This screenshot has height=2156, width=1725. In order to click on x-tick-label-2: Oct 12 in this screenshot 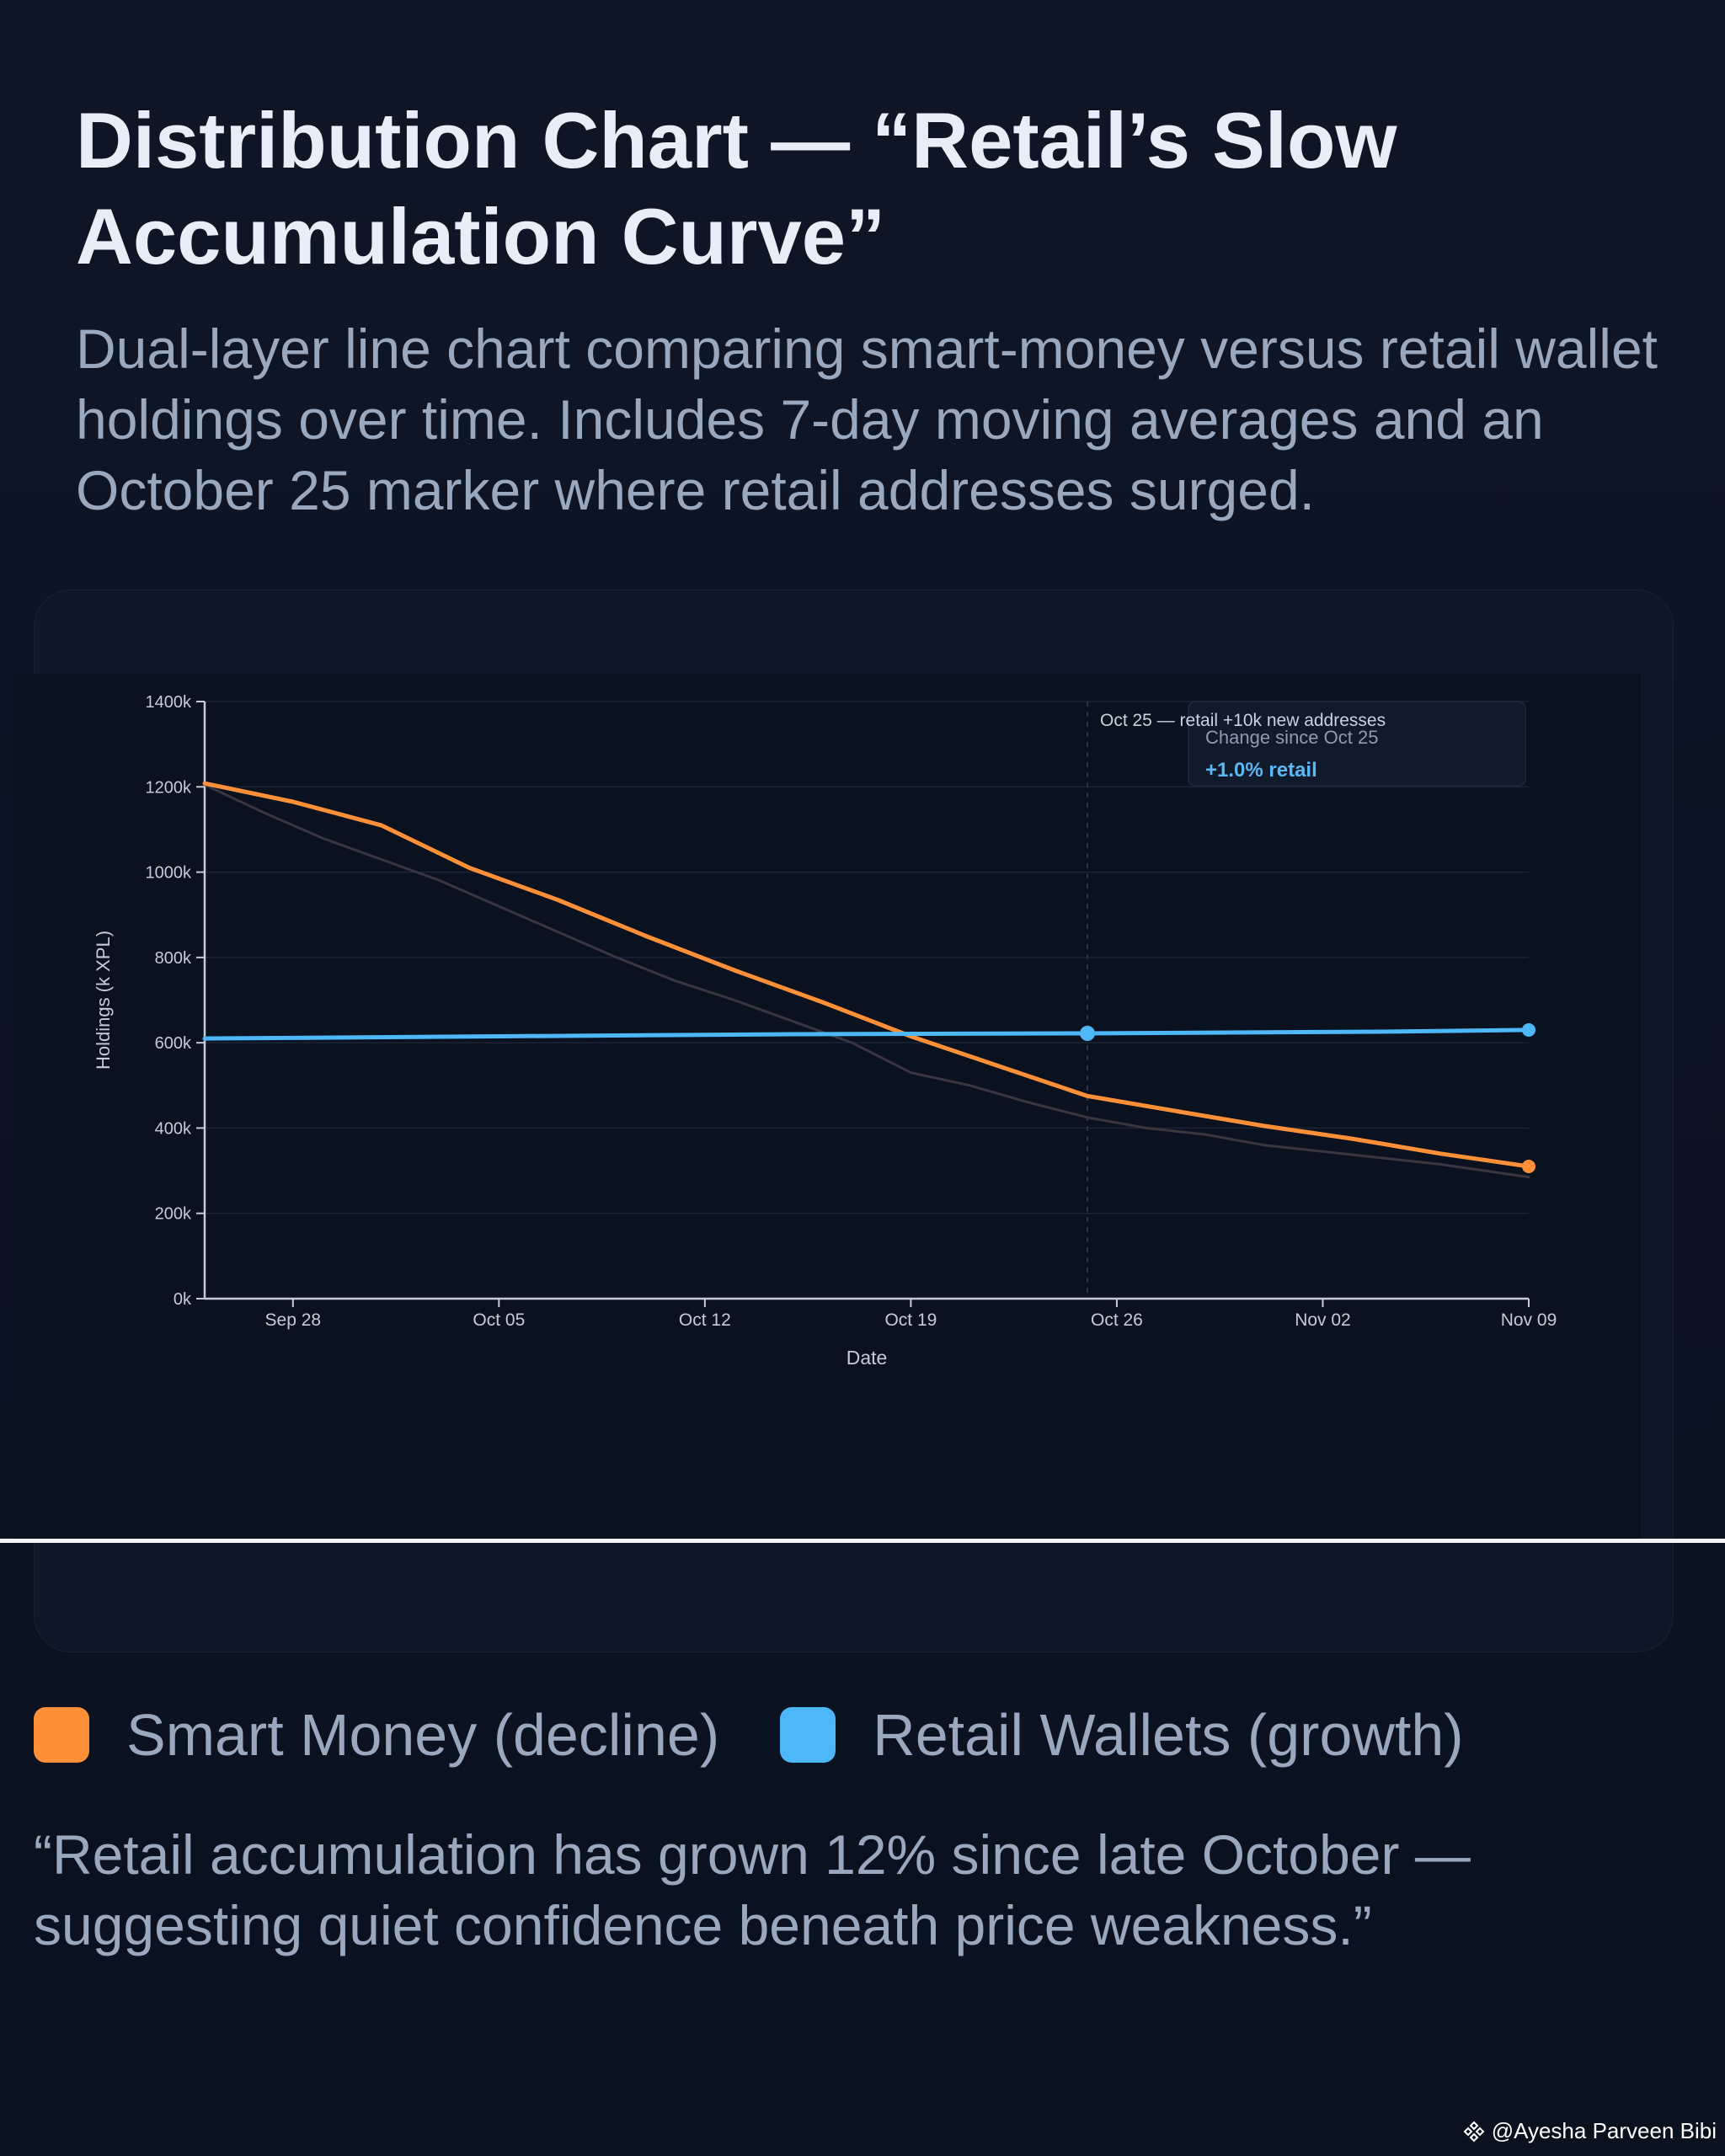, I will do `click(705, 1320)`.